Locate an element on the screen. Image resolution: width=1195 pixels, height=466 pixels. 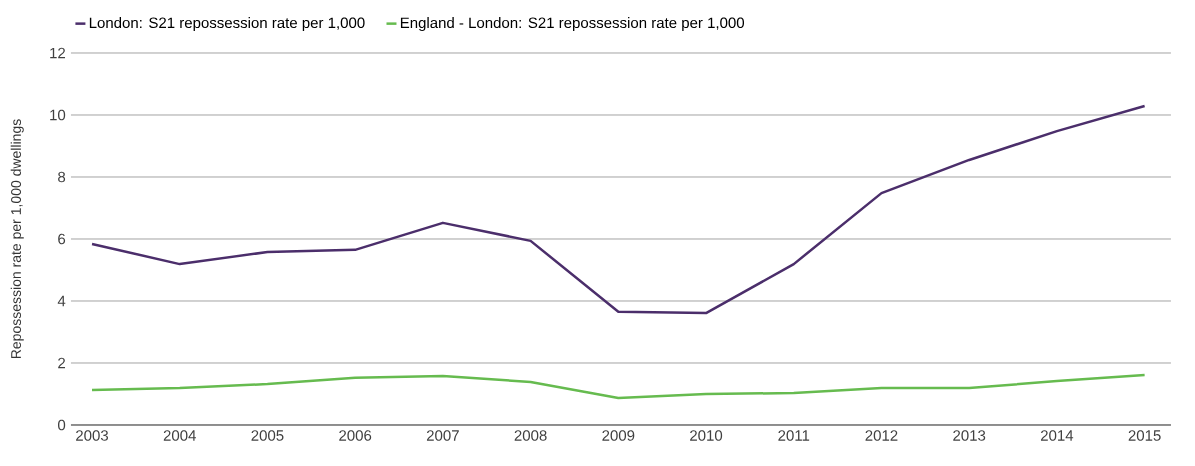
y-tick-label: 6 is located at coordinates (62, 239).